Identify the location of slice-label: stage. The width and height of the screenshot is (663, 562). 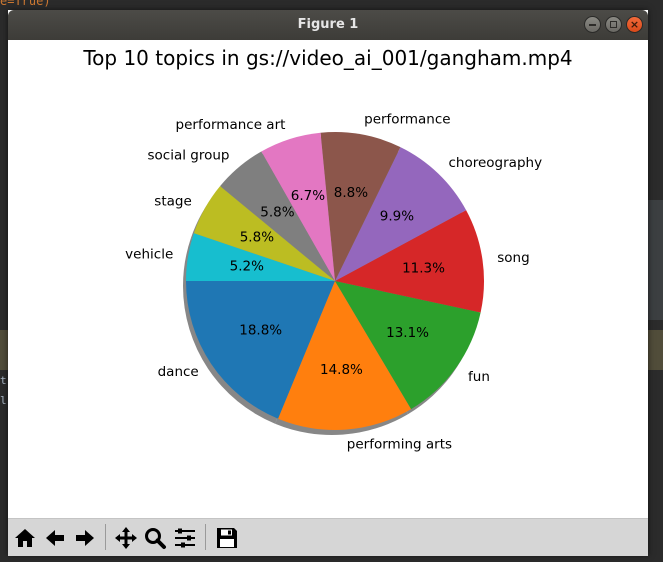
(172, 201).